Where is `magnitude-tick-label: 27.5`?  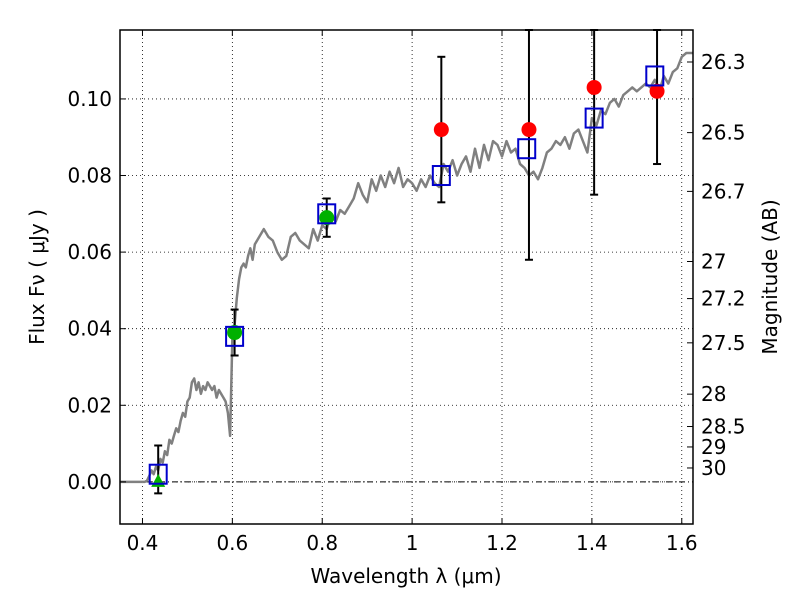 magnitude-tick-label: 27.5 is located at coordinates (723, 343).